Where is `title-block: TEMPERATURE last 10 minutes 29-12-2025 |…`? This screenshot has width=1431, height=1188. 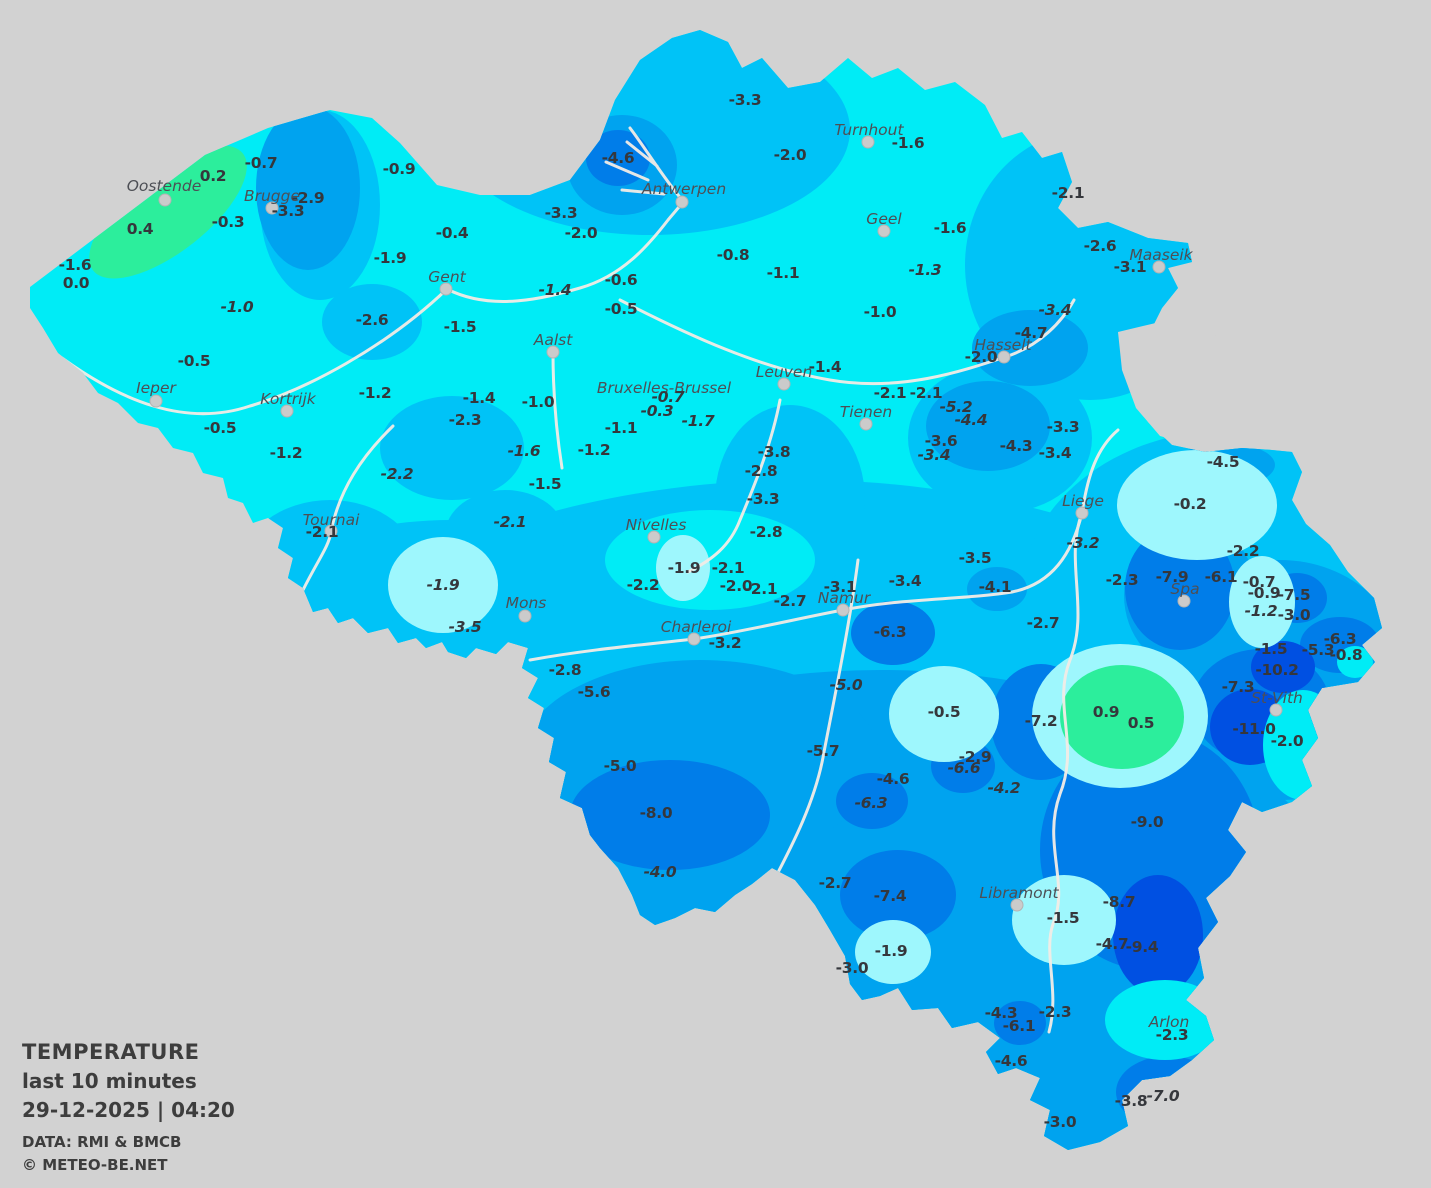
title-block: TEMPERATURE last 10 minutes 29-12-2025 |… is located at coordinates (128, 1107).